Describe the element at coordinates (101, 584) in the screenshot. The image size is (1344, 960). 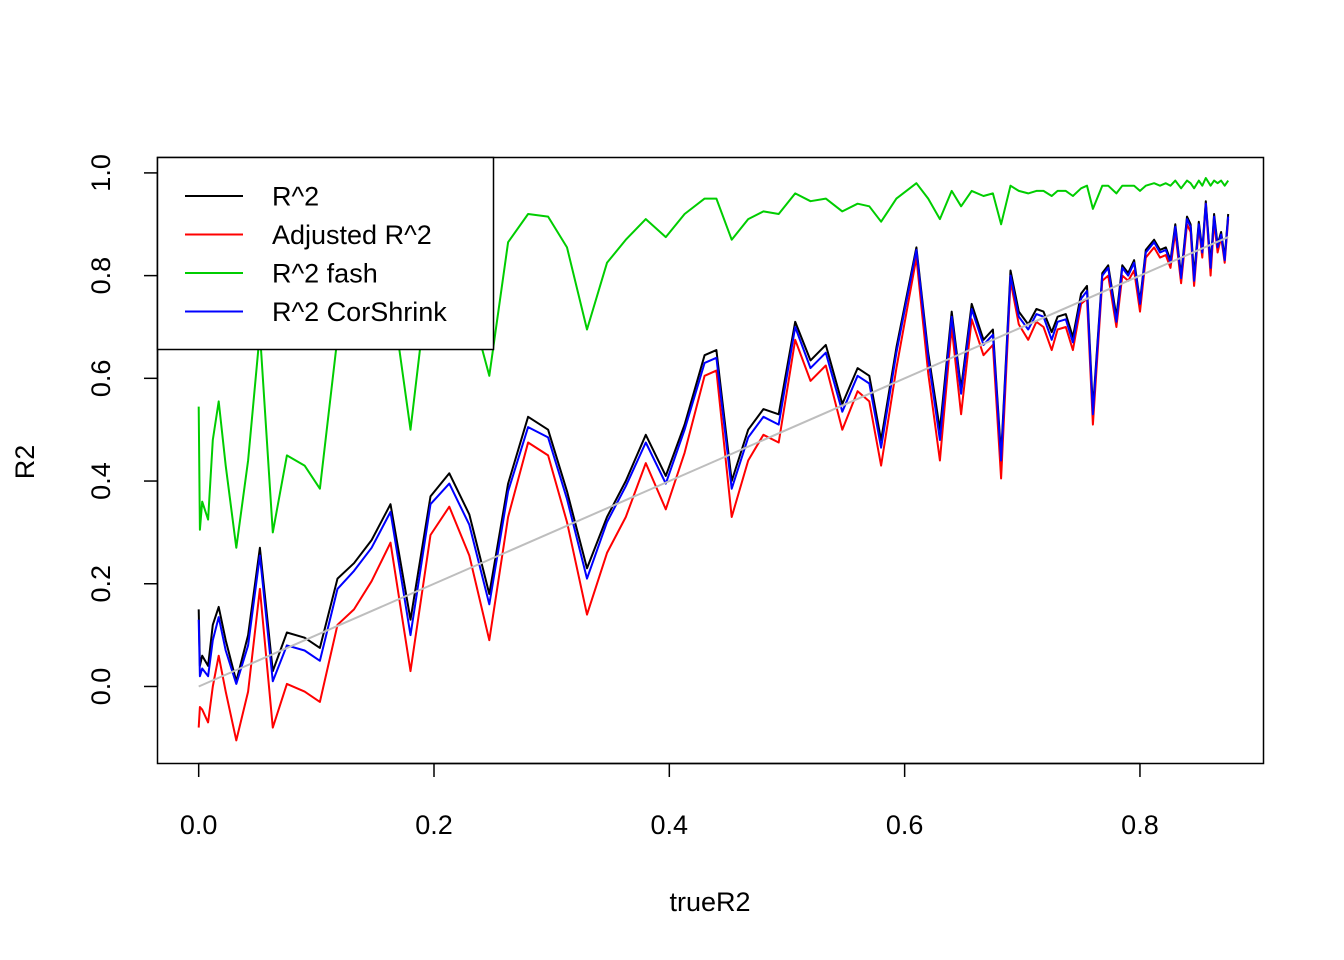
I see `y-tick-label: 0.2` at that location.